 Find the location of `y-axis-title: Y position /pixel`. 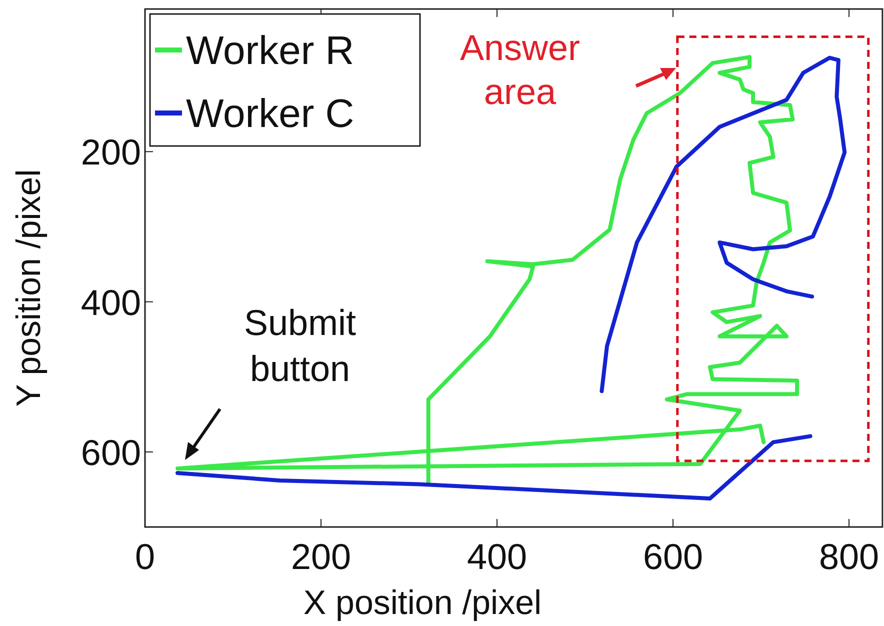

y-axis-title: Y position /pixel is located at coordinates (29, 288).